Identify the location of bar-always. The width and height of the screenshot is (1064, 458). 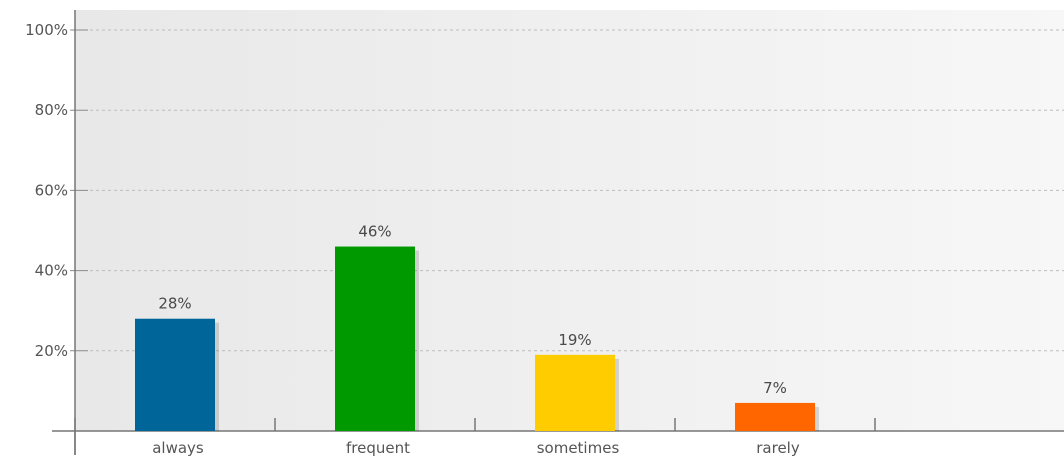
(175, 374).